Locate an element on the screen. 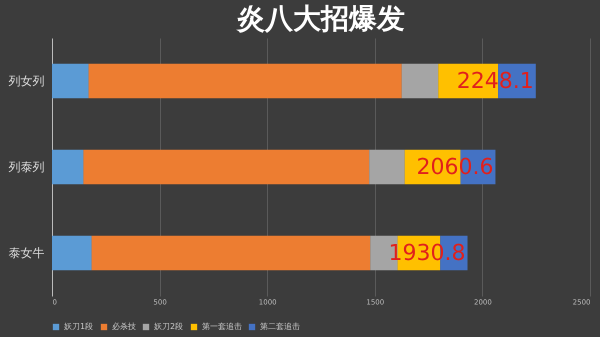  legend-label: 第二套追击 is located at coordinates (280, 326).